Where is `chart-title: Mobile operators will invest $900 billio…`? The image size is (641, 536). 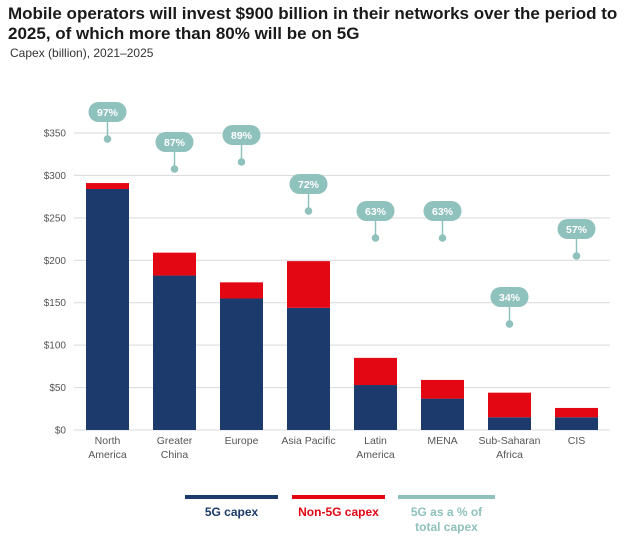 chart-title: Mobile operators will invest $900 billio… is located at coordinates (313, 23).